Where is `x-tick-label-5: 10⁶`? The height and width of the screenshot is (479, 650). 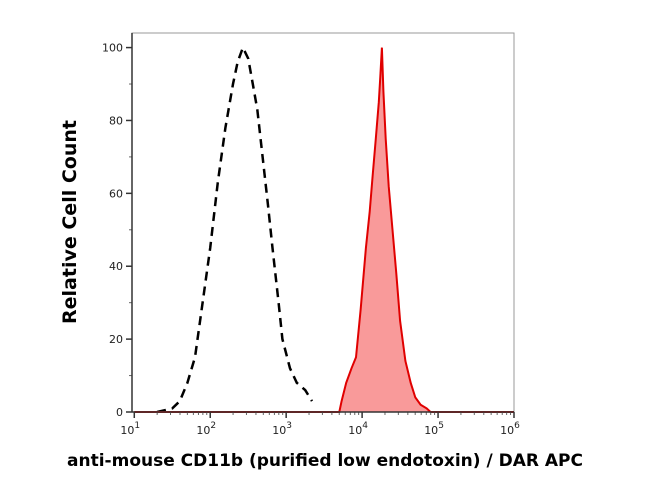
x-tick-label-5: 10⁶ is located at coordinates (510, 429).